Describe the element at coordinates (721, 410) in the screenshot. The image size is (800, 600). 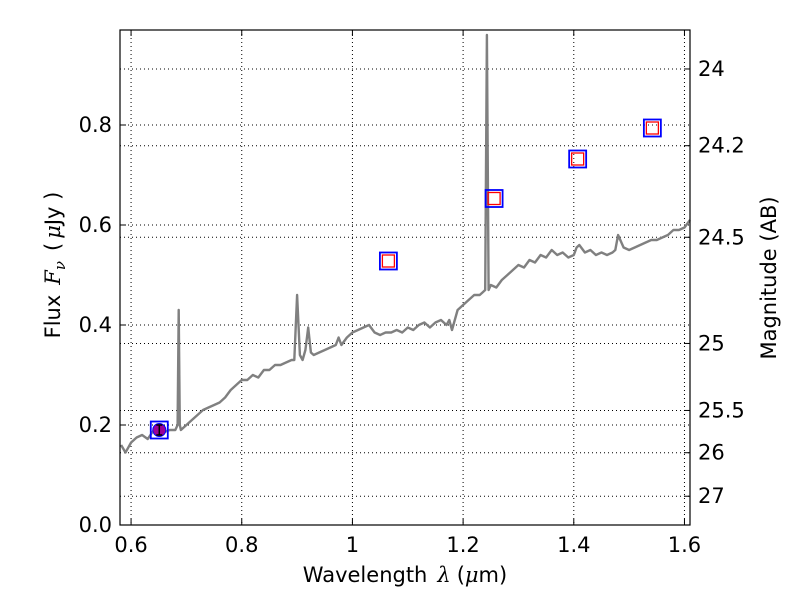
I see `y2-tick-label: 25.5` at that location.